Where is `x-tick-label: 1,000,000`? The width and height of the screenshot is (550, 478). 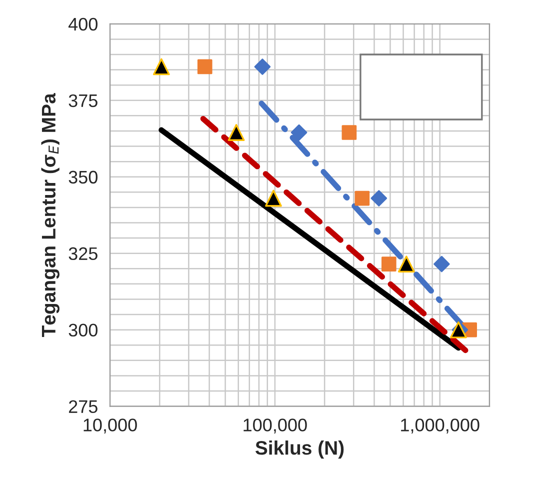
x-tick-label: 1,000,000 is located at coordinates (440, 426).